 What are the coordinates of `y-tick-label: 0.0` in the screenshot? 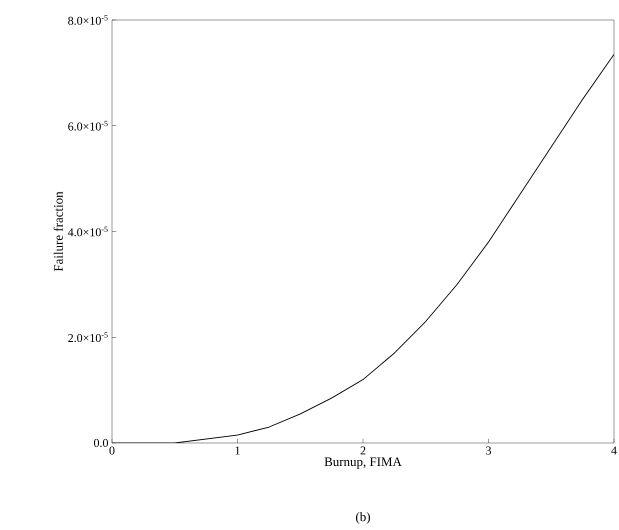 It's located at (101, 443).